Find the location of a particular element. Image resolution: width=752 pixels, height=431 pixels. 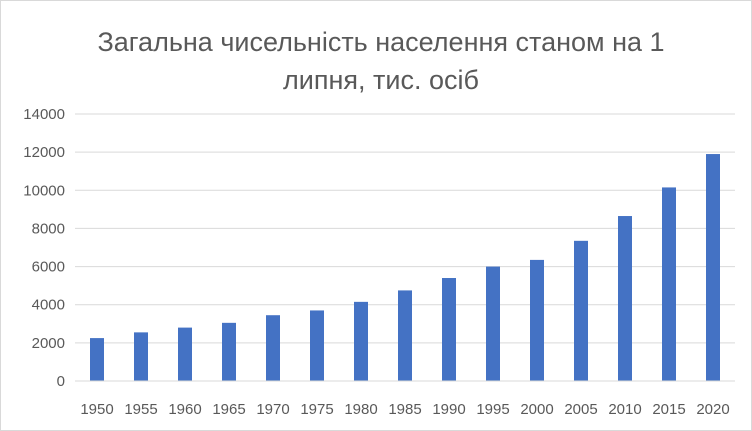

x-tick-label: 1970 is located at coordinates (272, 409).